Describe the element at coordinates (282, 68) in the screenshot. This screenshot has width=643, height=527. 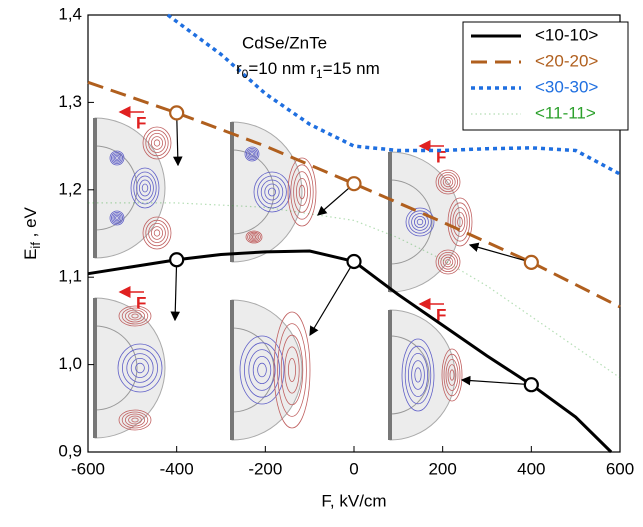
I see `annotation-part: =10 nm r` at that location.